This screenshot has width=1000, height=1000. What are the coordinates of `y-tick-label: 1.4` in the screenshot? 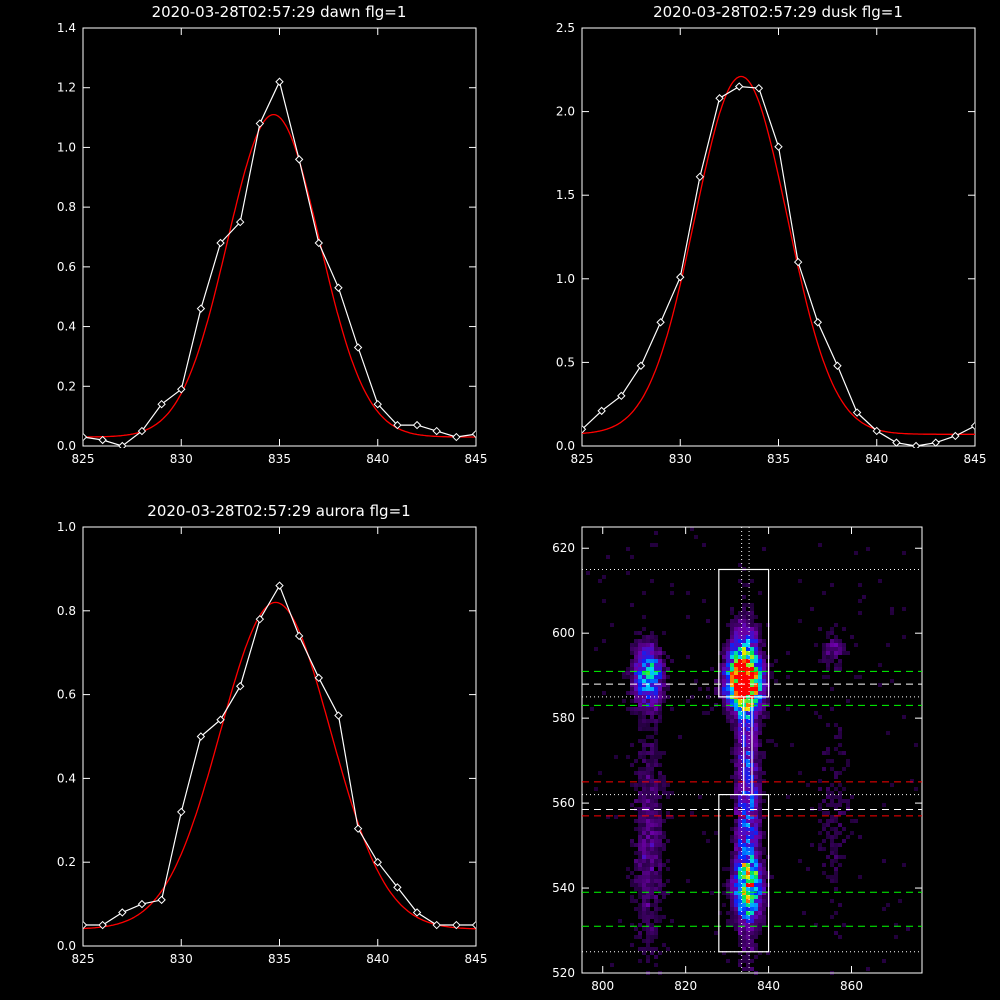 It's located at (66, 28).